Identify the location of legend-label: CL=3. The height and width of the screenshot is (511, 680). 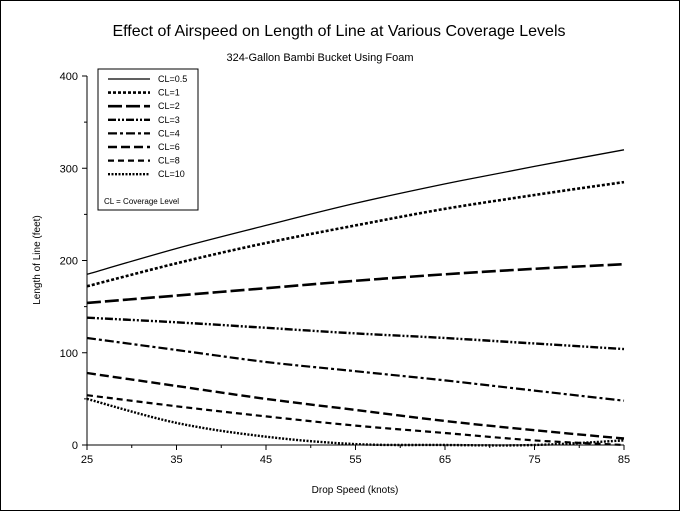
(169, 120).